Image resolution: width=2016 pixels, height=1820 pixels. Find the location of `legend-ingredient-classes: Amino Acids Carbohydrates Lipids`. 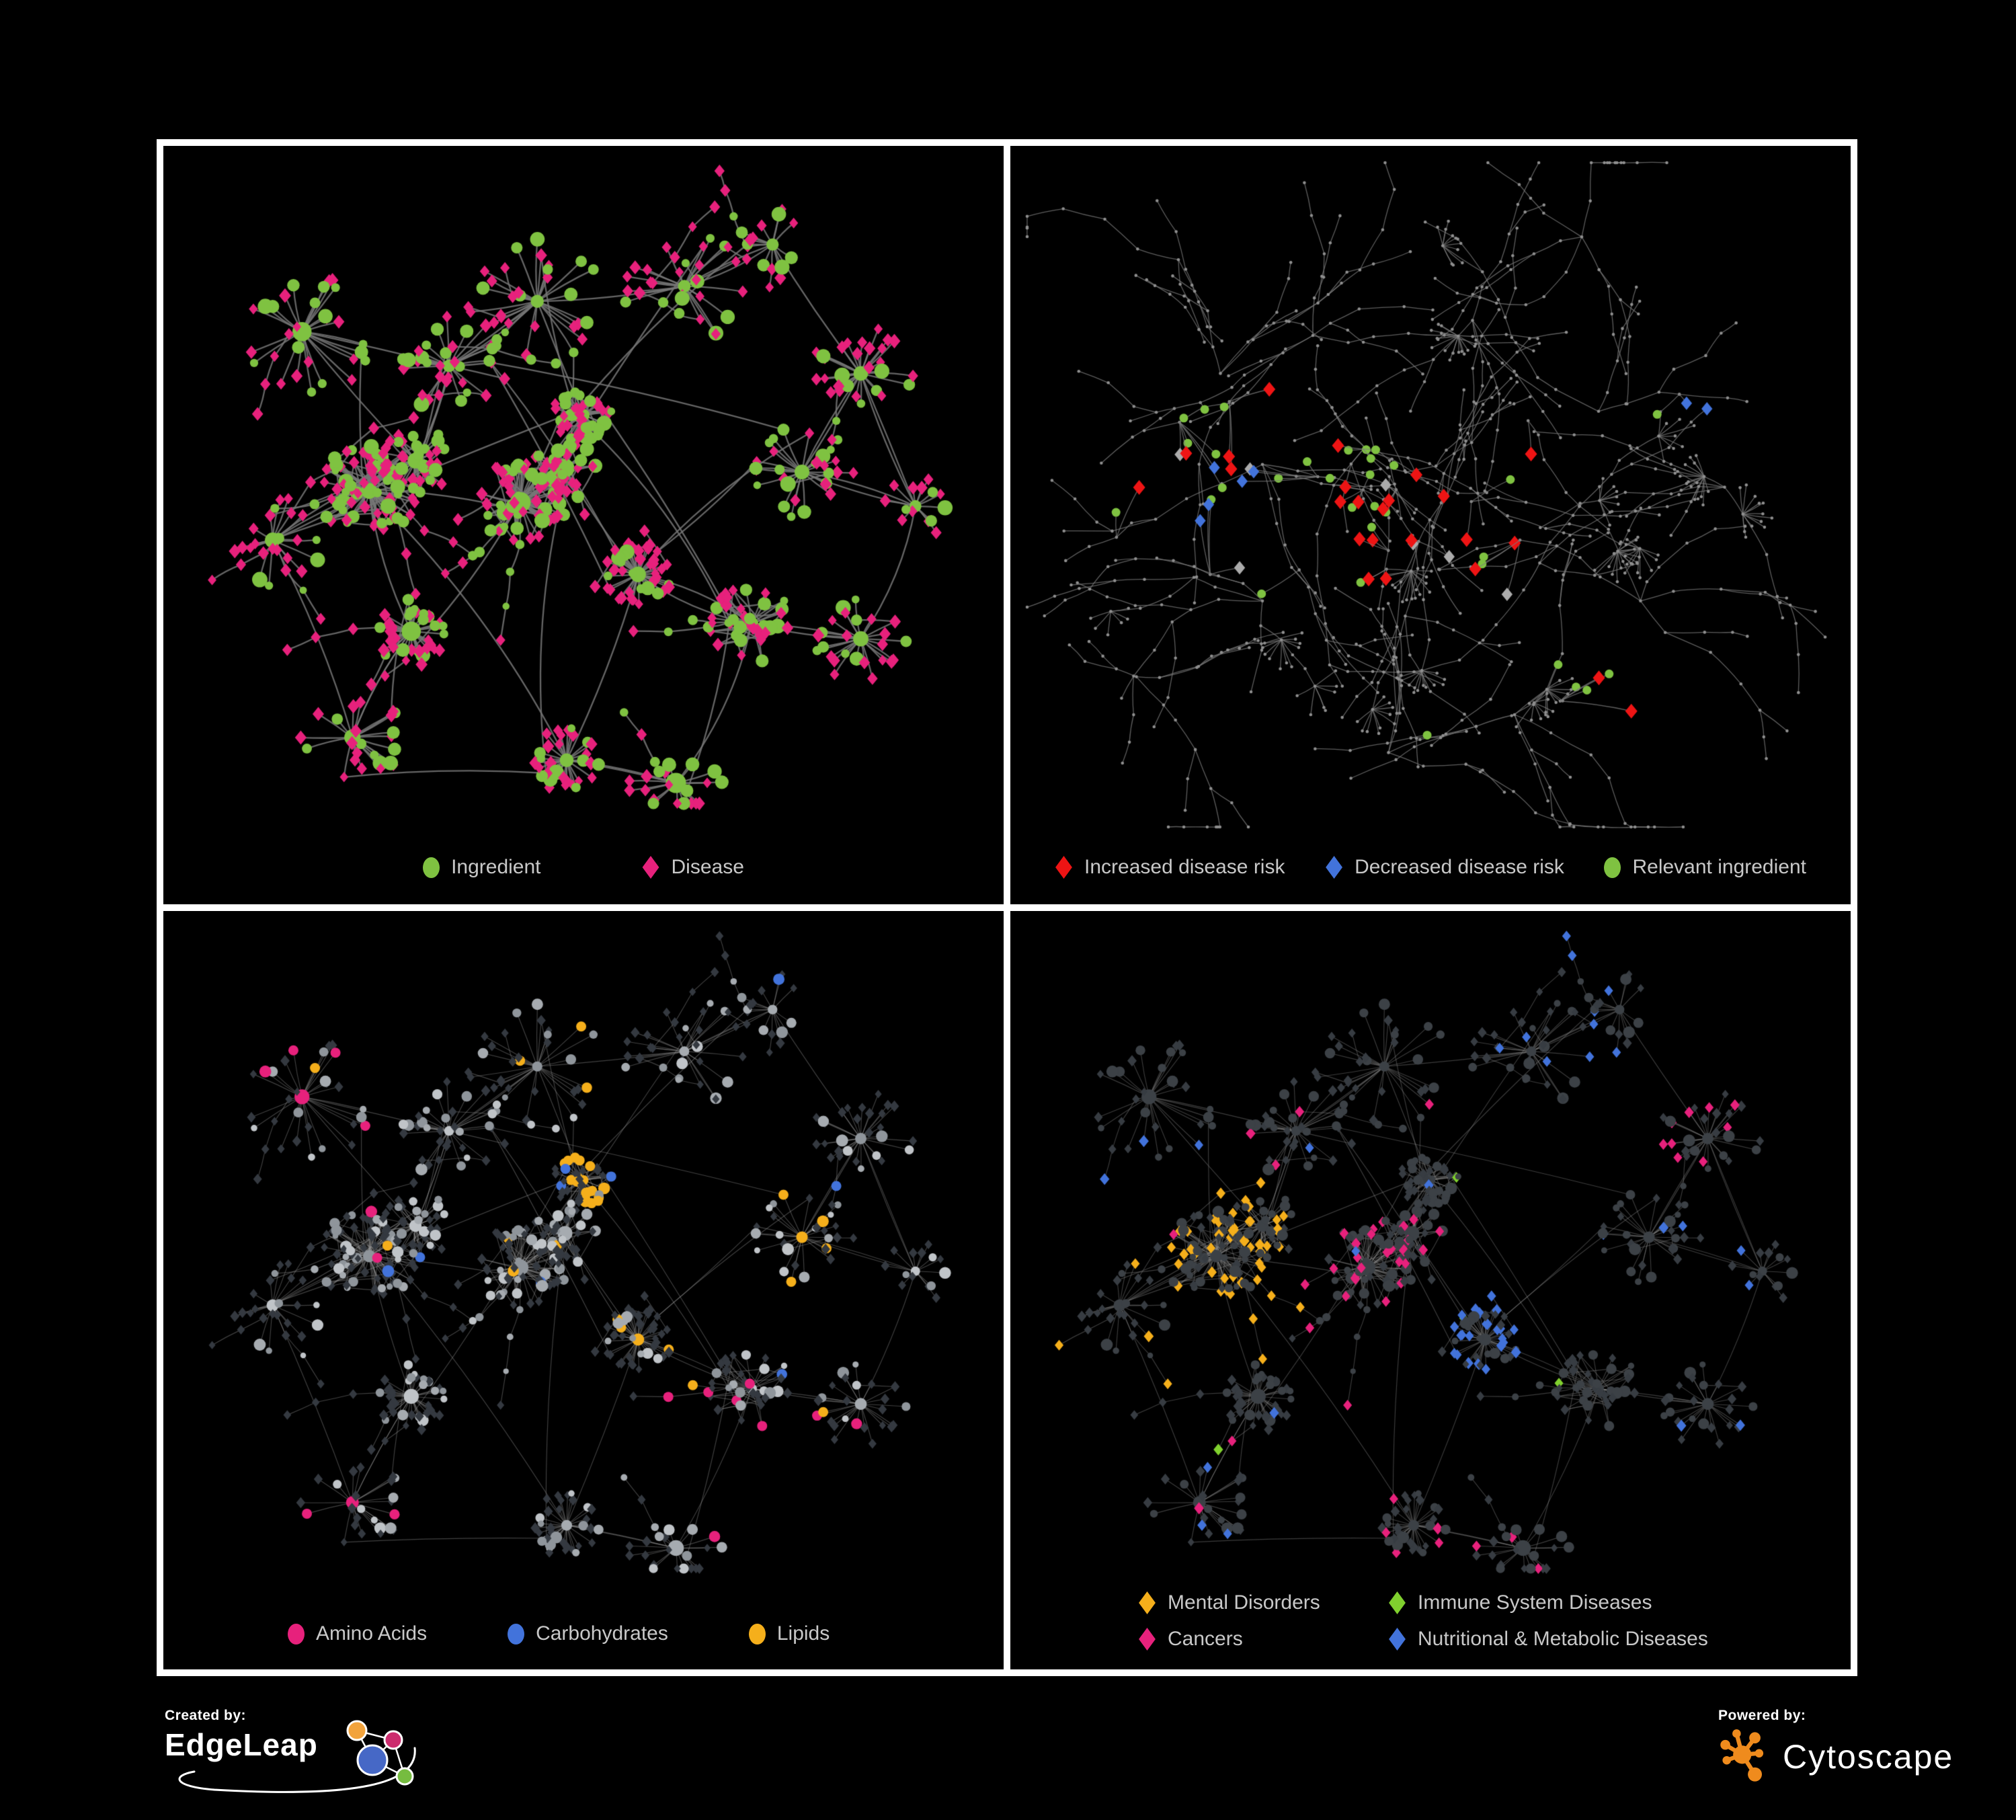

legend-ingredient-classes: Amino Acids Carbohydrates Lipids is located at coordinates (583, 1633).